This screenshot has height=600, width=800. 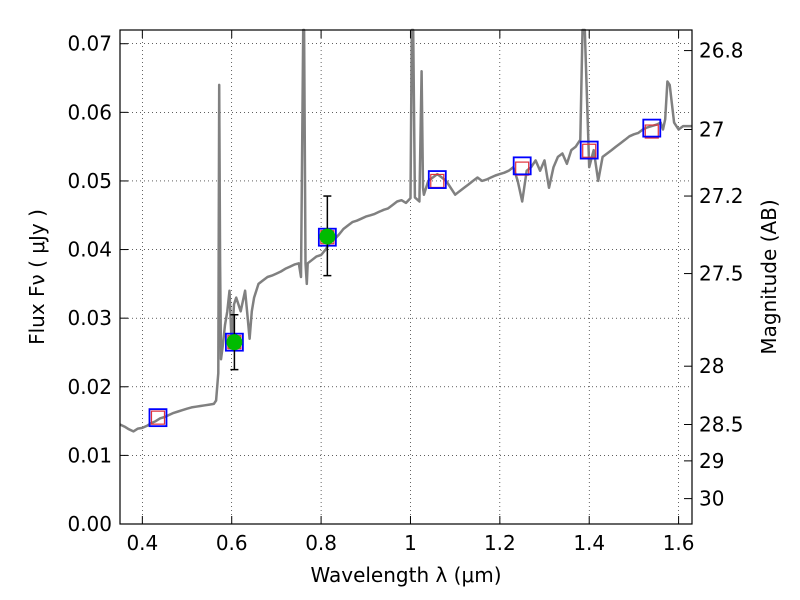 What do you see at coordinates (89, 44) in the screenshot?
I see `y-tick-label: 0.07` at bounding box center [89, 44].